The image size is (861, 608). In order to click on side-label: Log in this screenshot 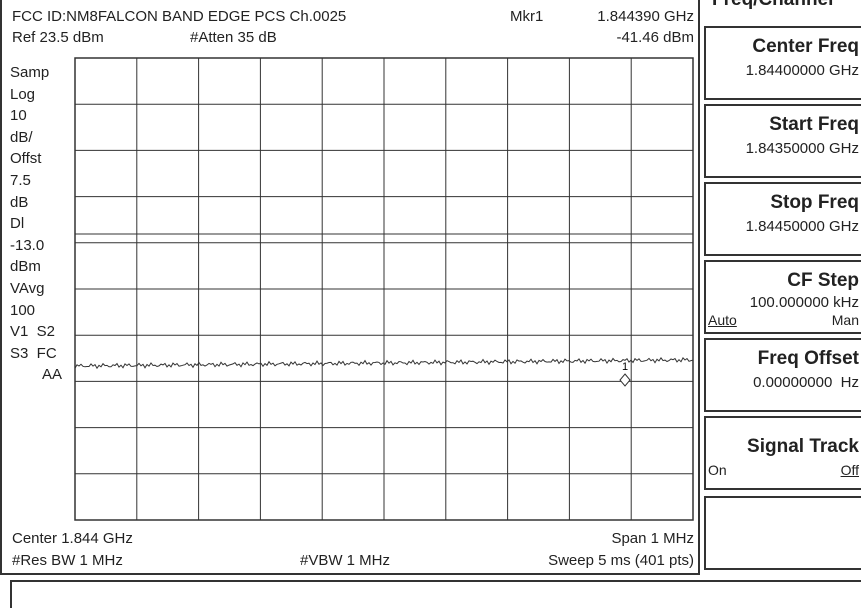, I will do `click(23, 94)`.